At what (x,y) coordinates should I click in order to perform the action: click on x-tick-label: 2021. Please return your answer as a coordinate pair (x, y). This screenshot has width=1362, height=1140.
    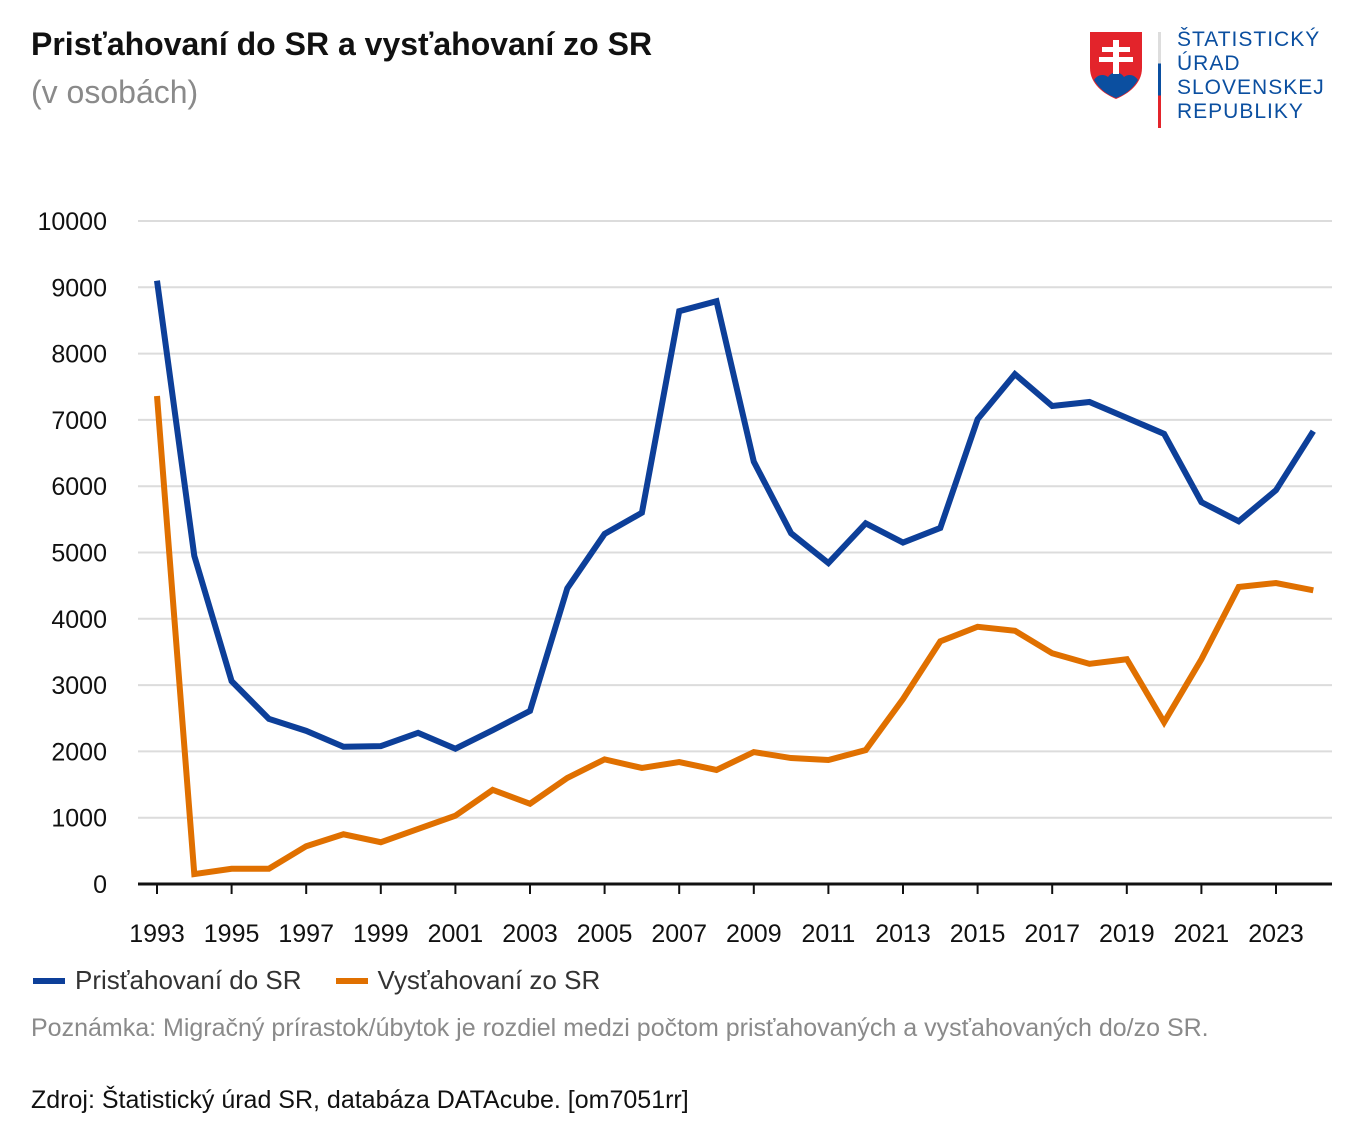
    Looking at the image, I should click on (1202, 934).